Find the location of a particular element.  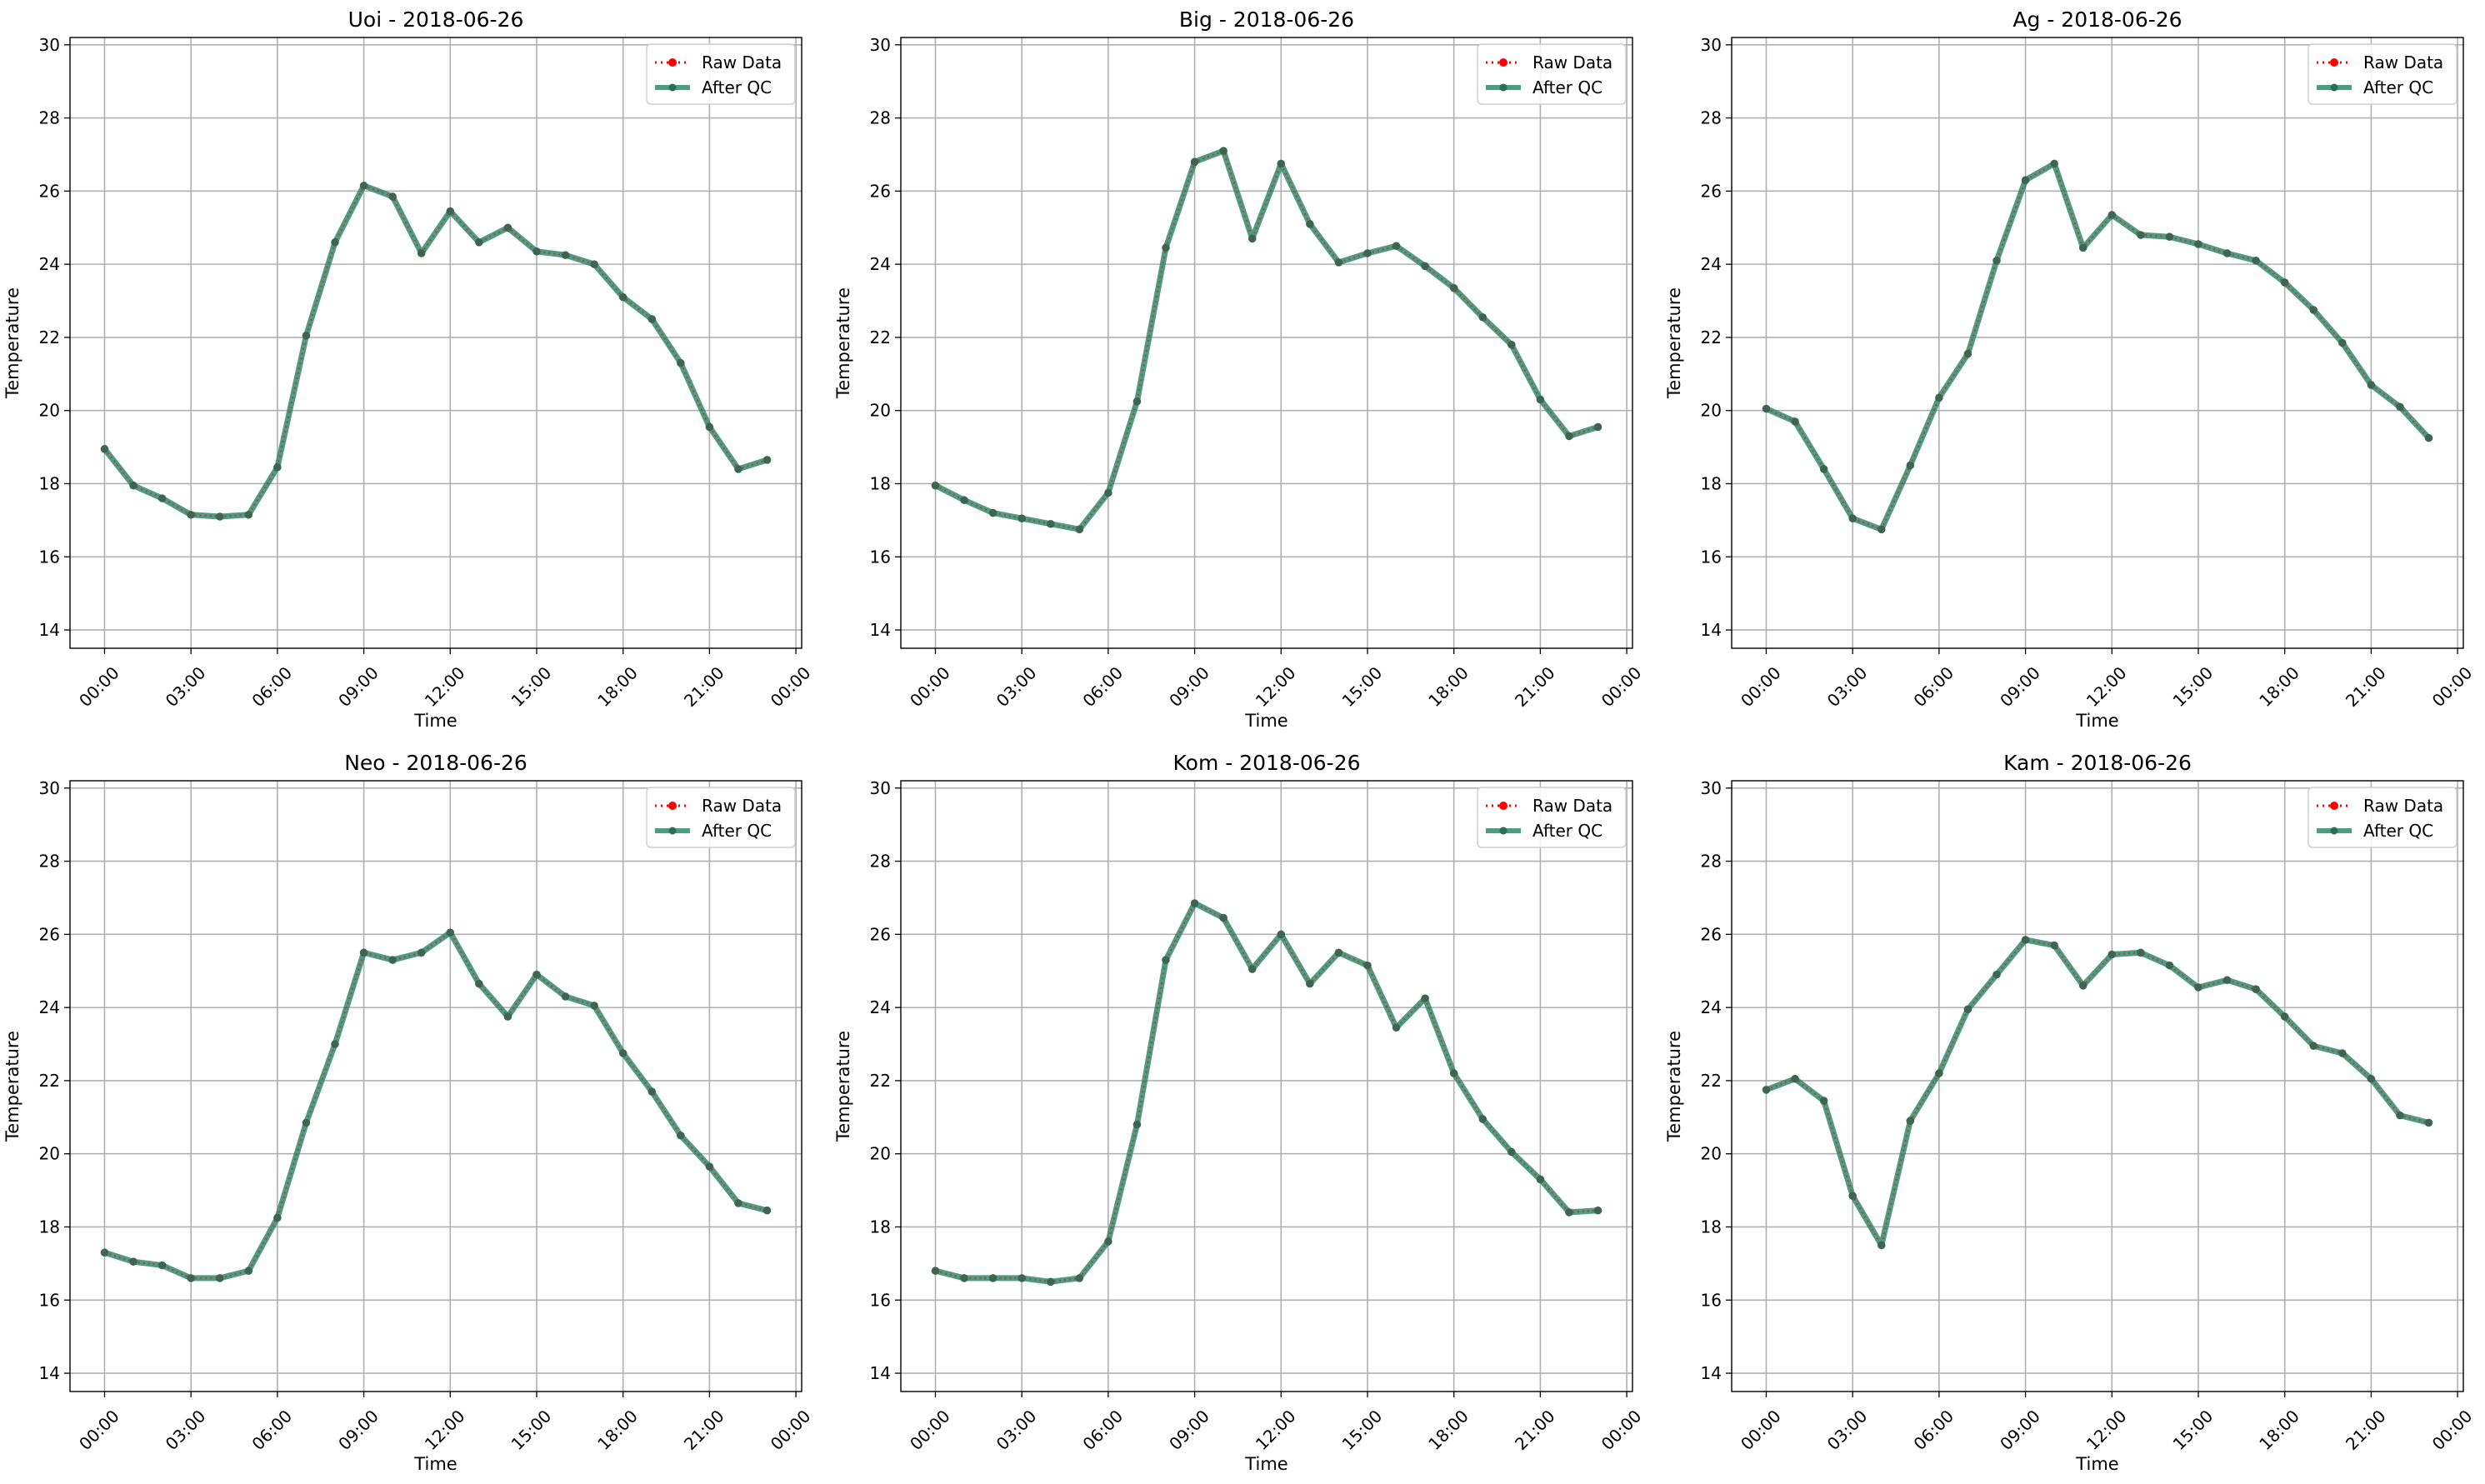

y-tick-label: 28 is located at coordinates (880, 862).